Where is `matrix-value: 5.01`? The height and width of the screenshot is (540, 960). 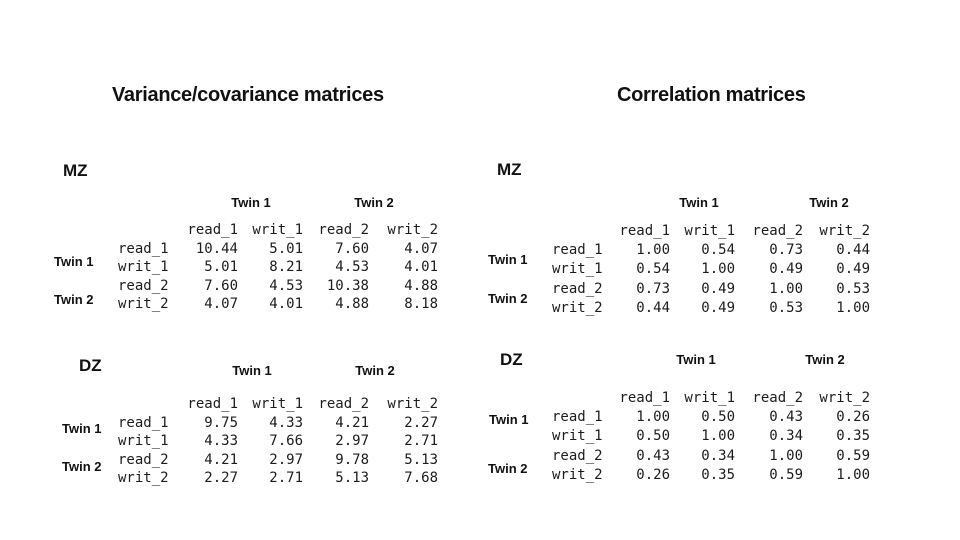 matrix-value: 5.01 is located at coordinates (221, 267).